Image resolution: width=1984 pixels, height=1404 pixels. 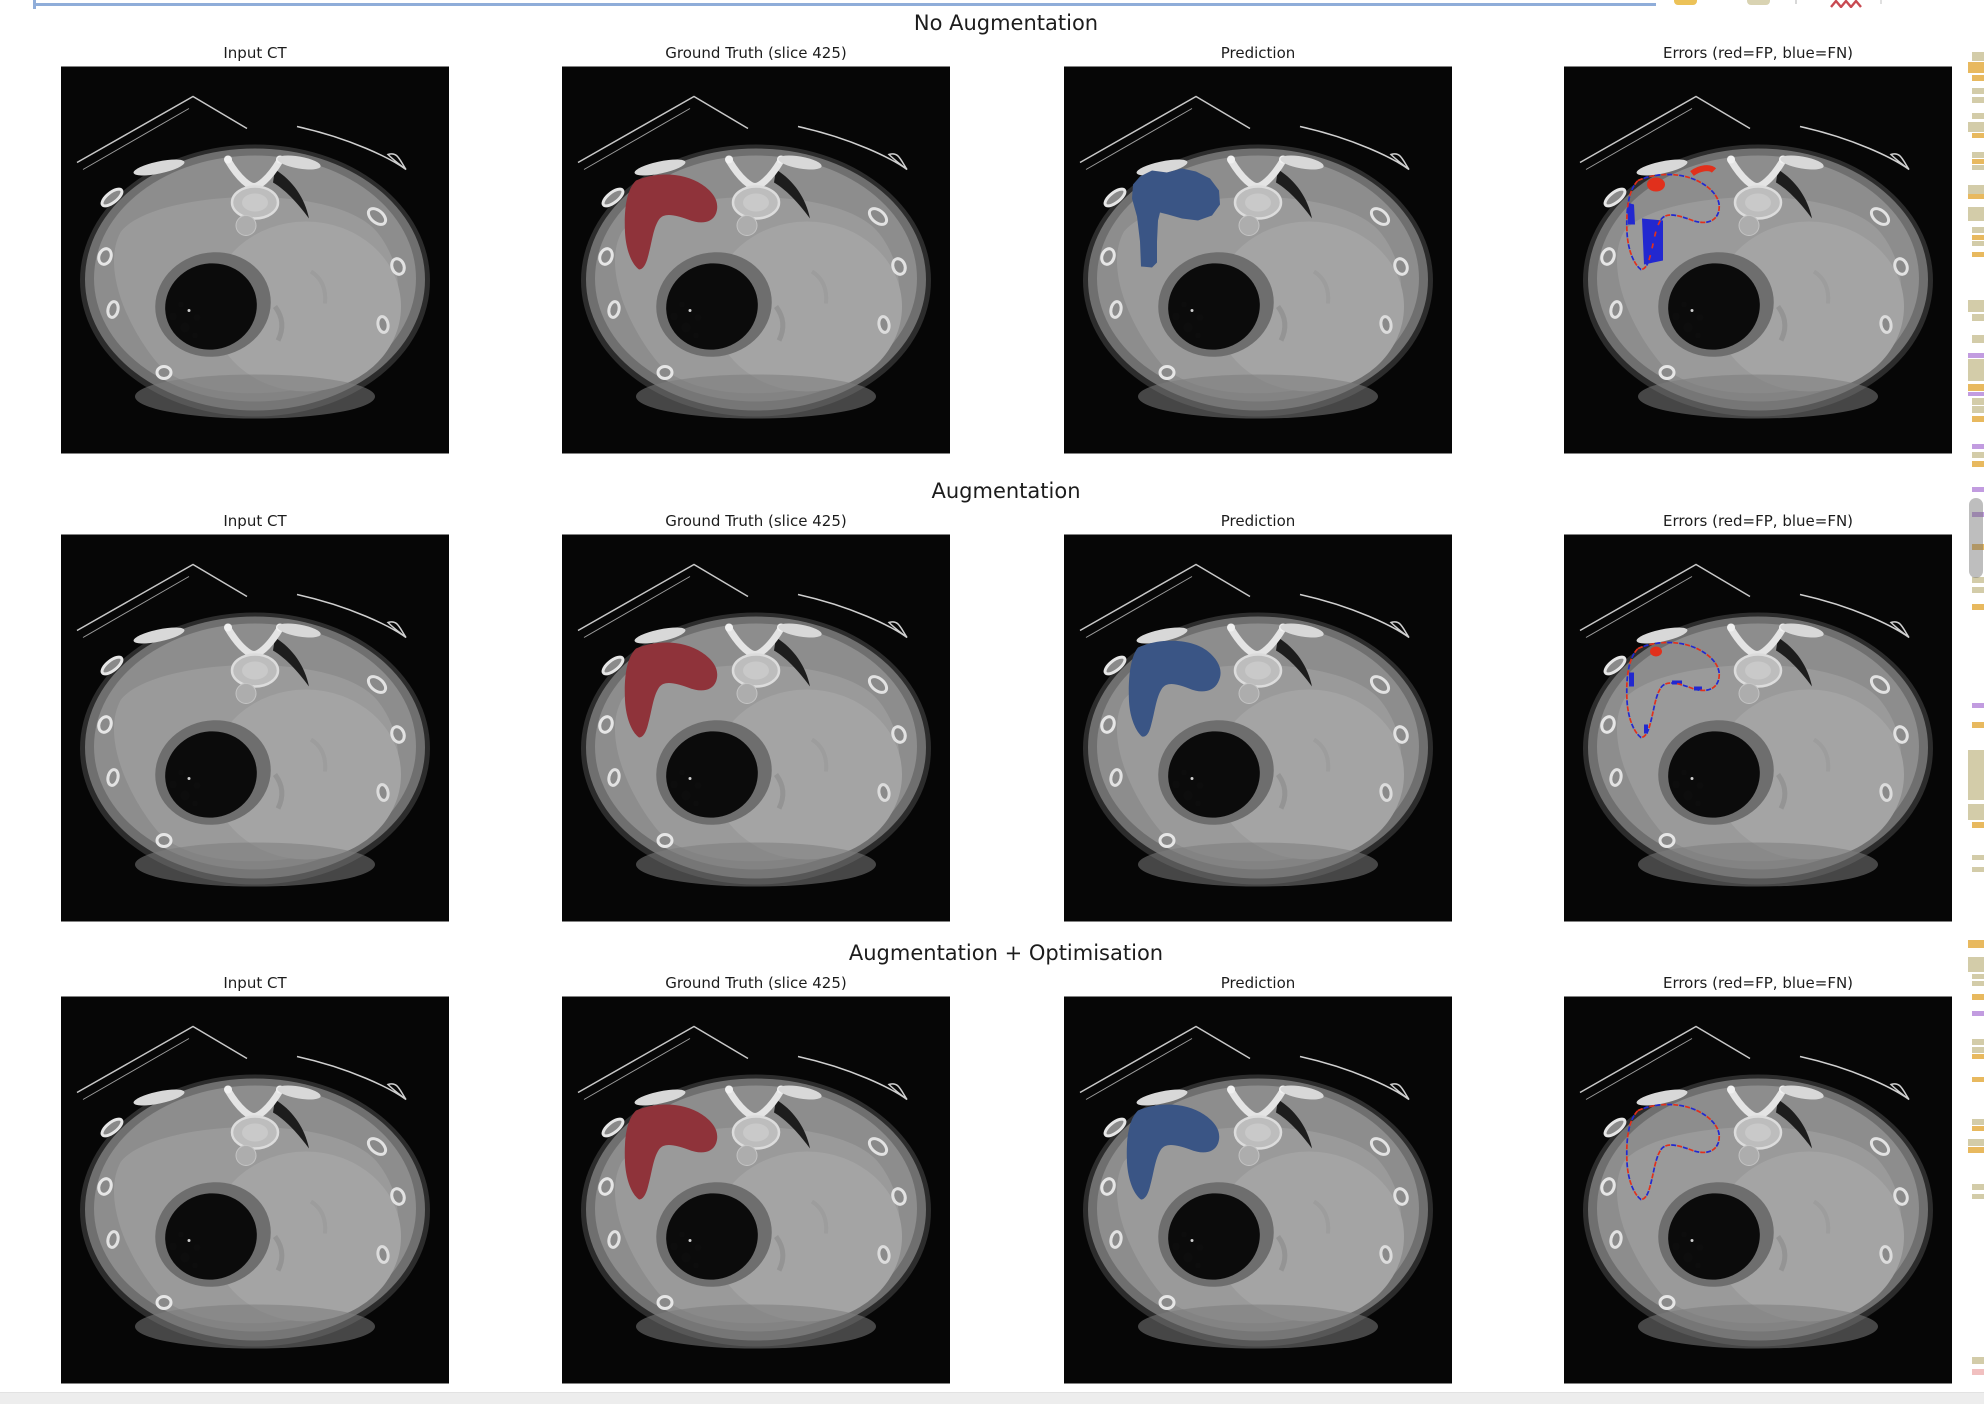 I want to click on row-title: Augmentation, so click(x=1006, y=491).